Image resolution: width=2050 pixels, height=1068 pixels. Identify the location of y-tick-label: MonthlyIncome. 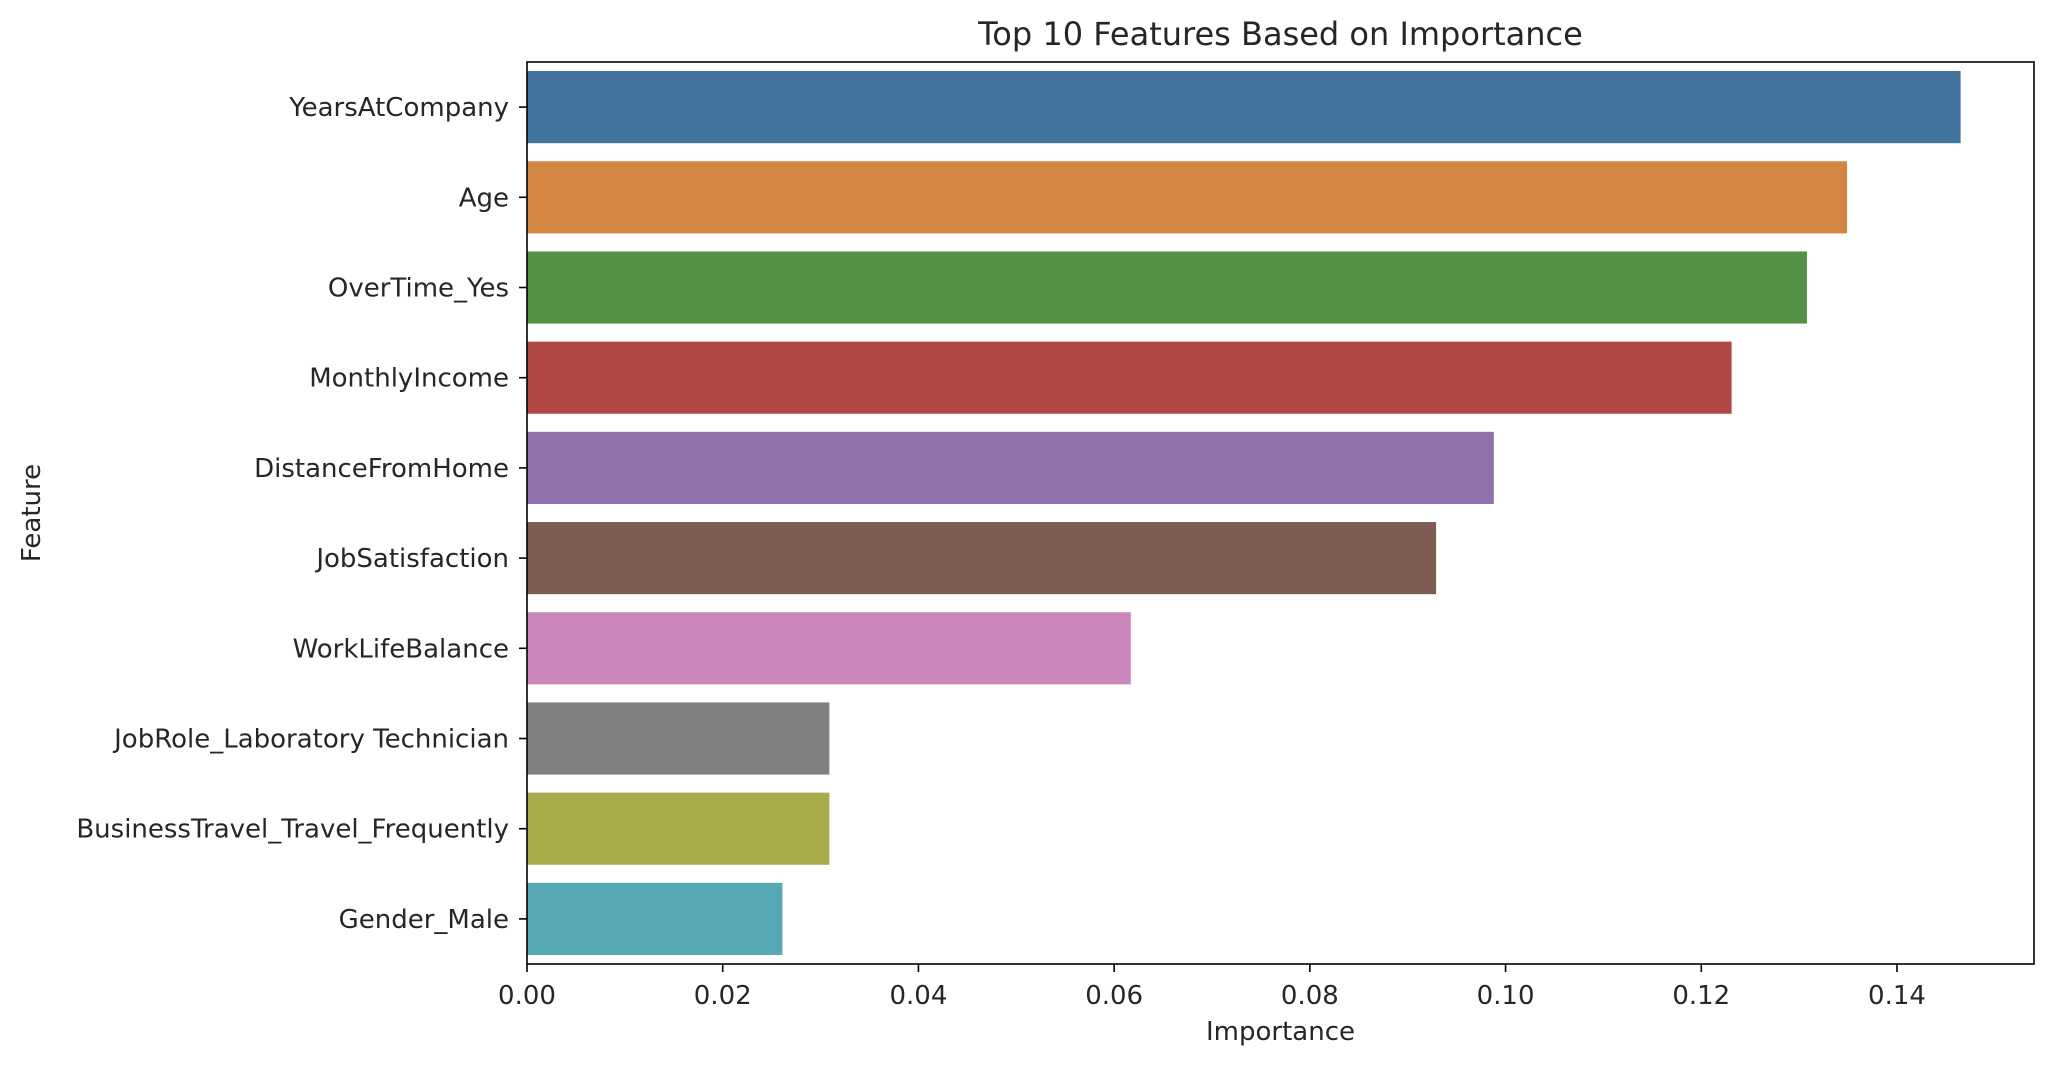
(409, 379).